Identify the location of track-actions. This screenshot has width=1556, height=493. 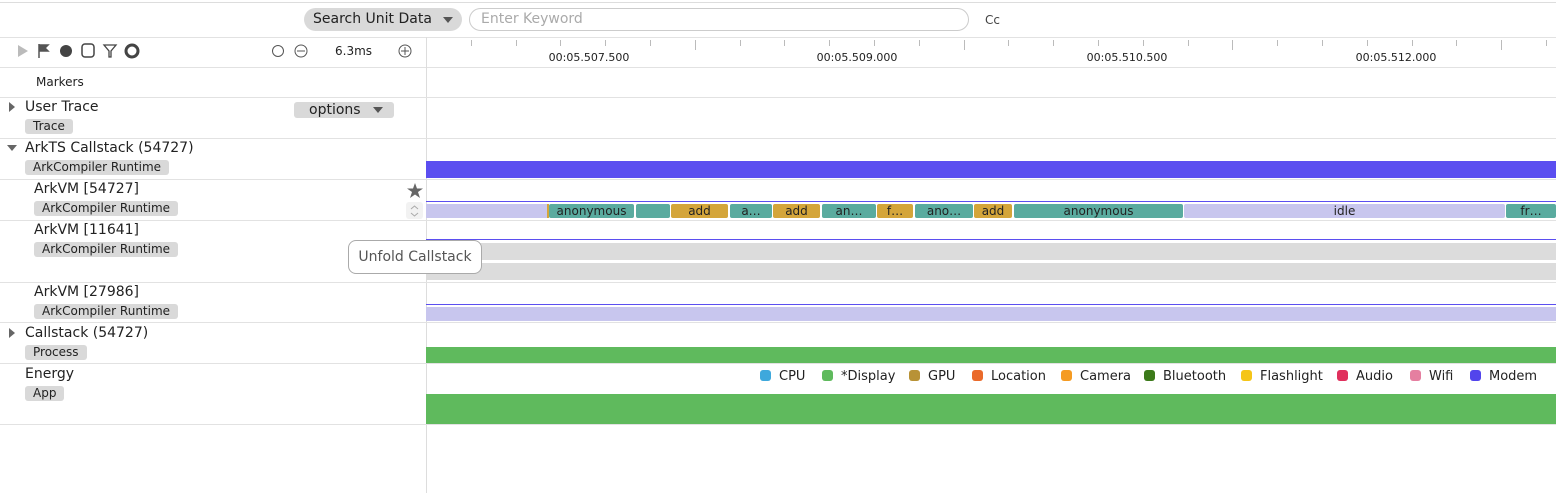
(414, 201).